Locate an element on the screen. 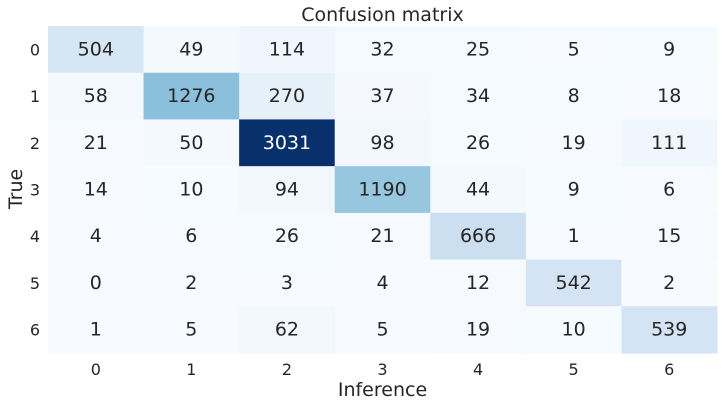 This screenshot has width=724, height=407. x-tick-label-6: 6 is located at coordinates (669, 369).